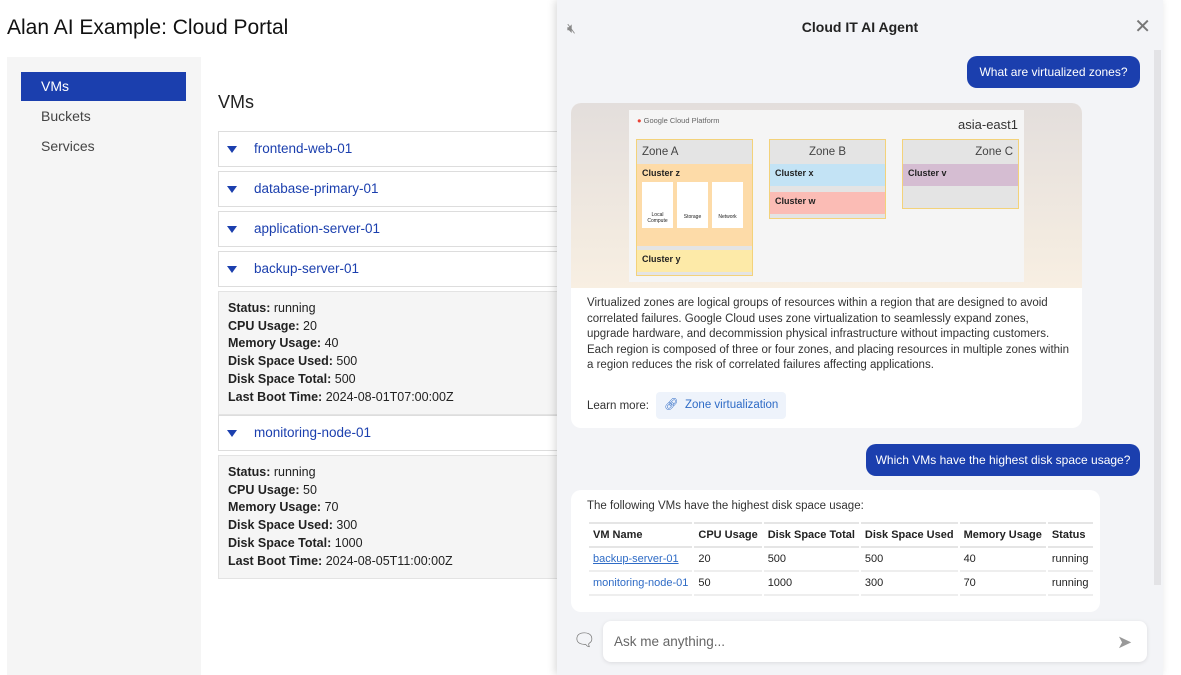  Describe the element at coordinates (860, 27) in the screenshot. I see `chat-title: Cloud IT AI Agent` at that location.